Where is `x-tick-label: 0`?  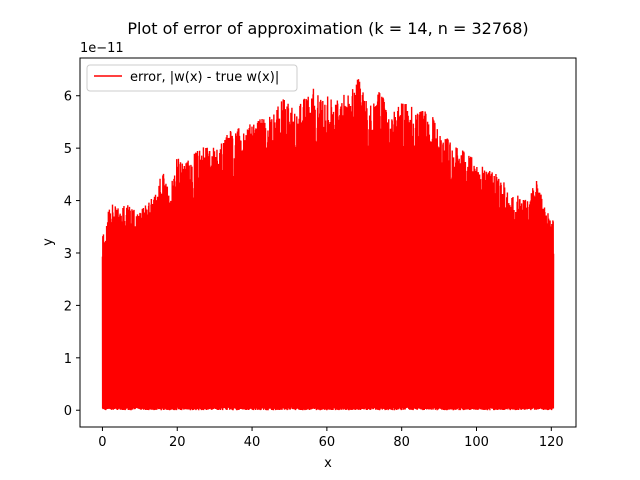
x-tick-label: 0 is located at coordinates (102, 442).